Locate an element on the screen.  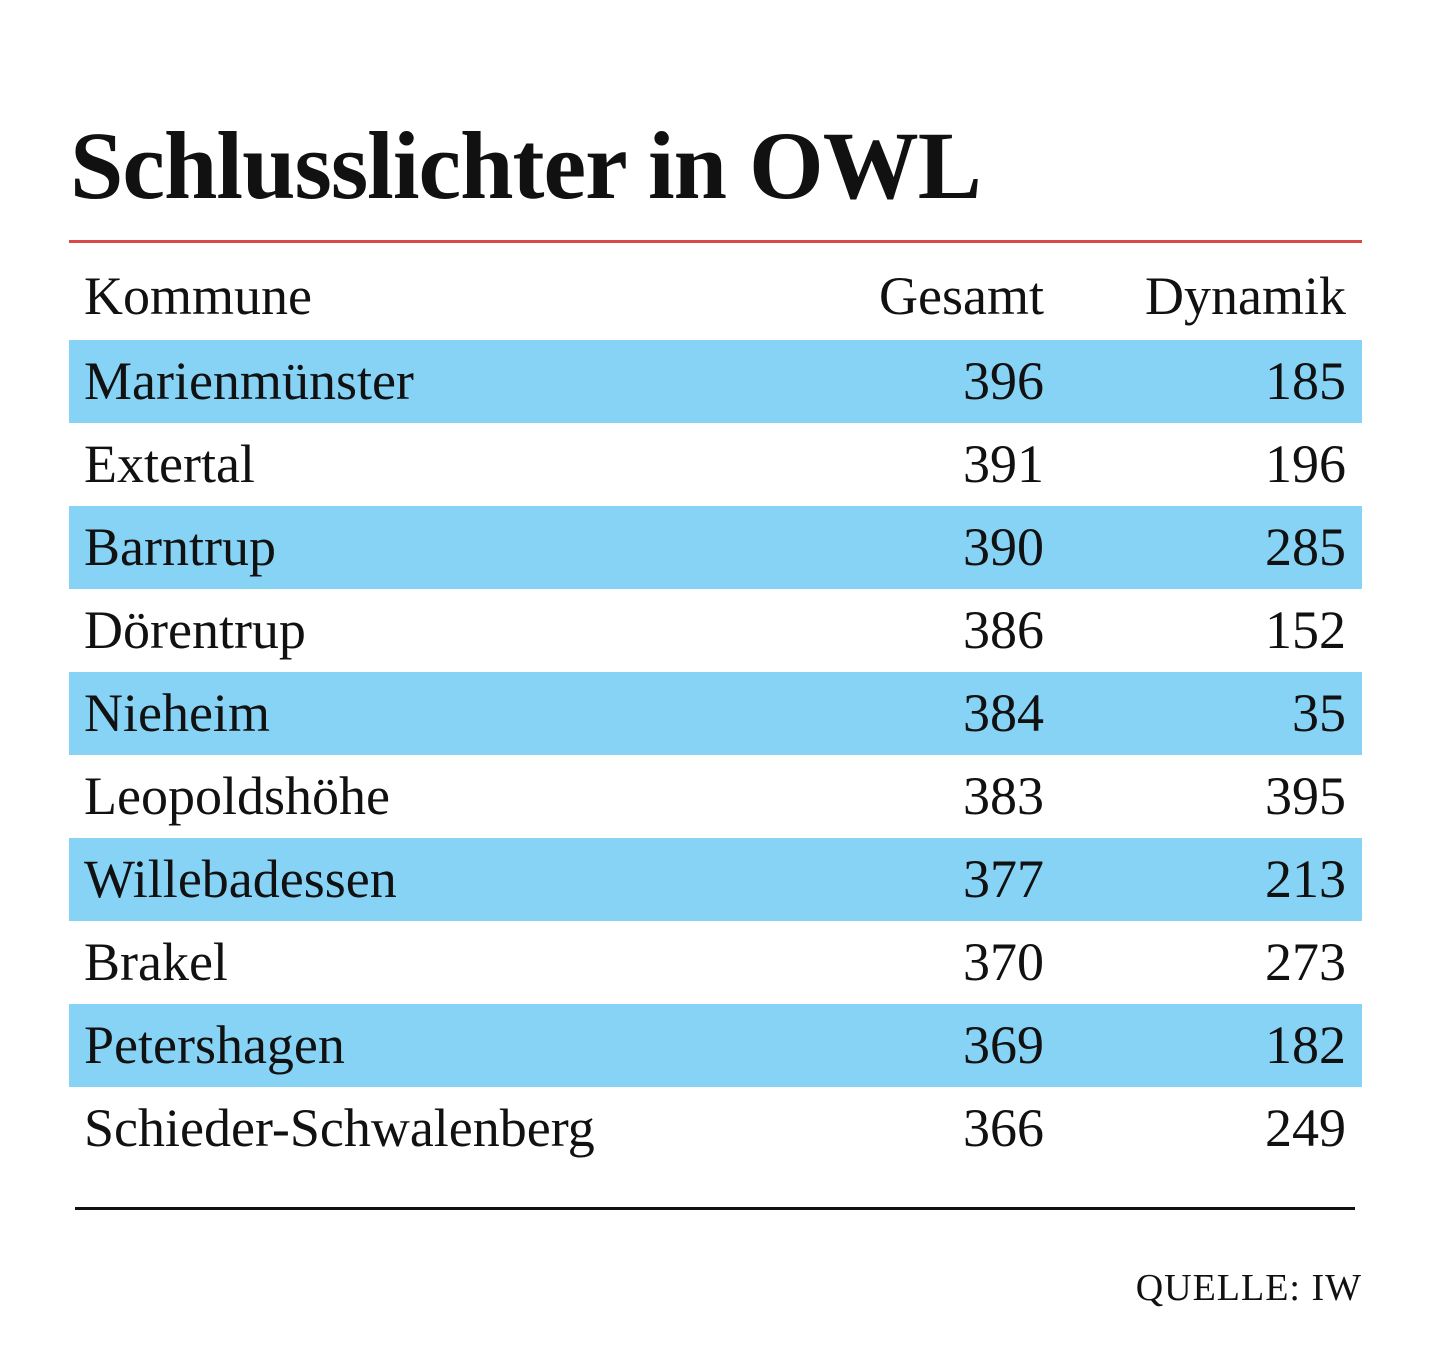
cell-dynamik: 35 is located at coordinates (1319, 712).